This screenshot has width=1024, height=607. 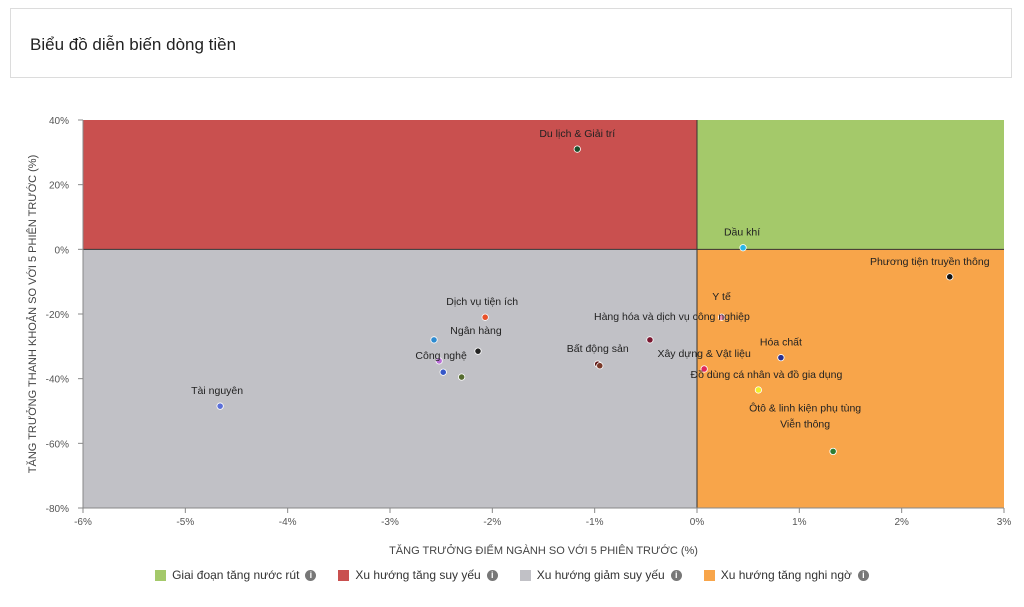 I want to click on y-tick-label: -80%, so click(x=57, y=509).